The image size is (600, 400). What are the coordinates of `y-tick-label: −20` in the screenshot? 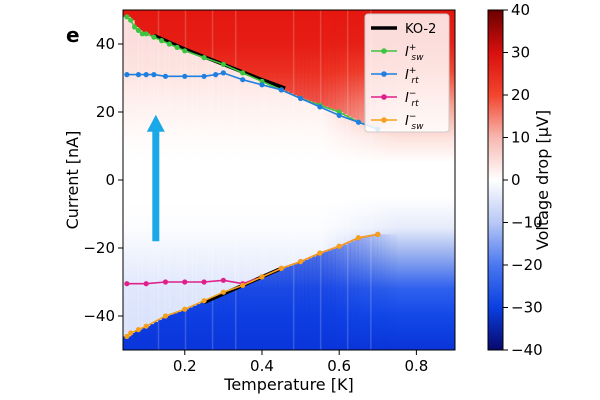 It's located at (99, 248).